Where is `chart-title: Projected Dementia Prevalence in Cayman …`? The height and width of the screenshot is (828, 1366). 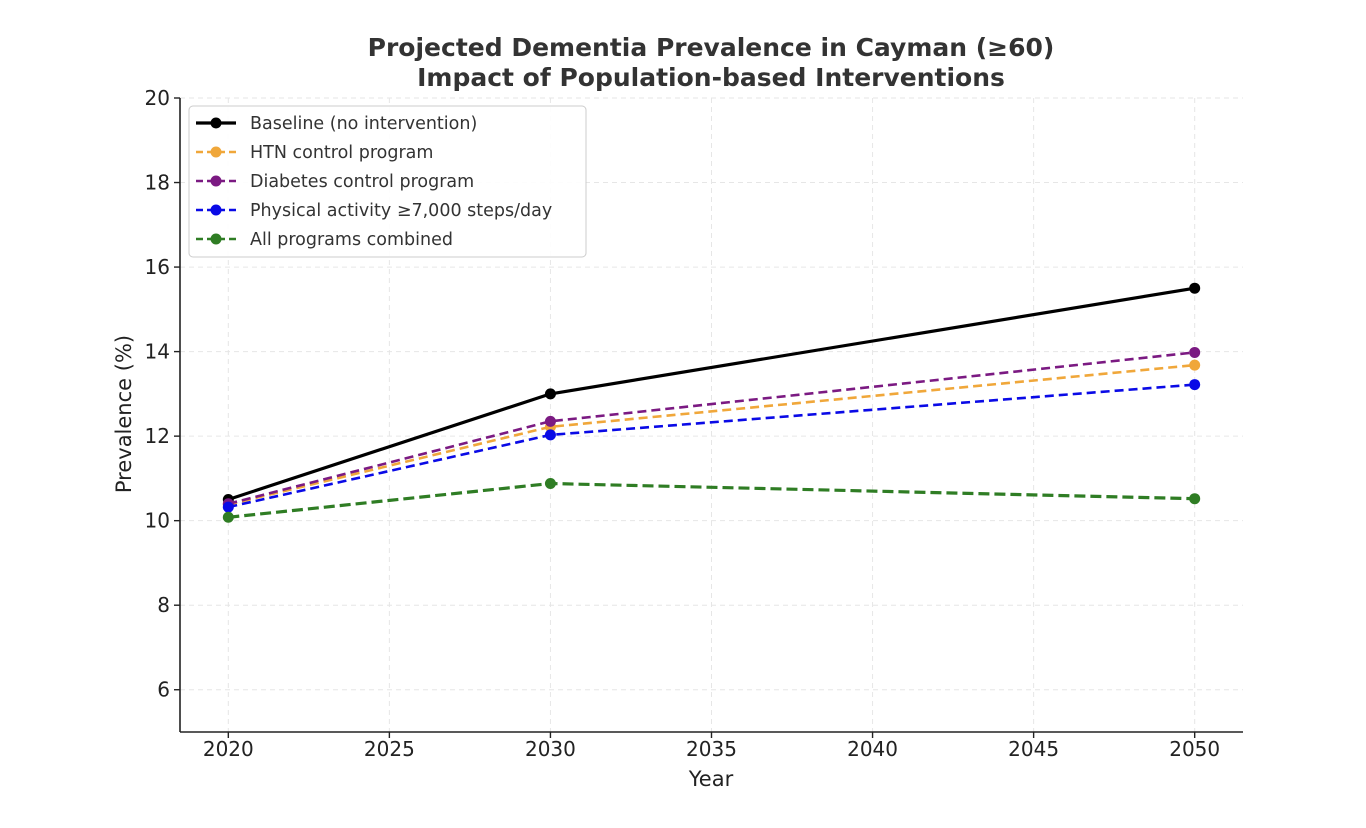
chart-title: Projected Dementia Prevalence in Cayman … is located at coordinates (711, 47).